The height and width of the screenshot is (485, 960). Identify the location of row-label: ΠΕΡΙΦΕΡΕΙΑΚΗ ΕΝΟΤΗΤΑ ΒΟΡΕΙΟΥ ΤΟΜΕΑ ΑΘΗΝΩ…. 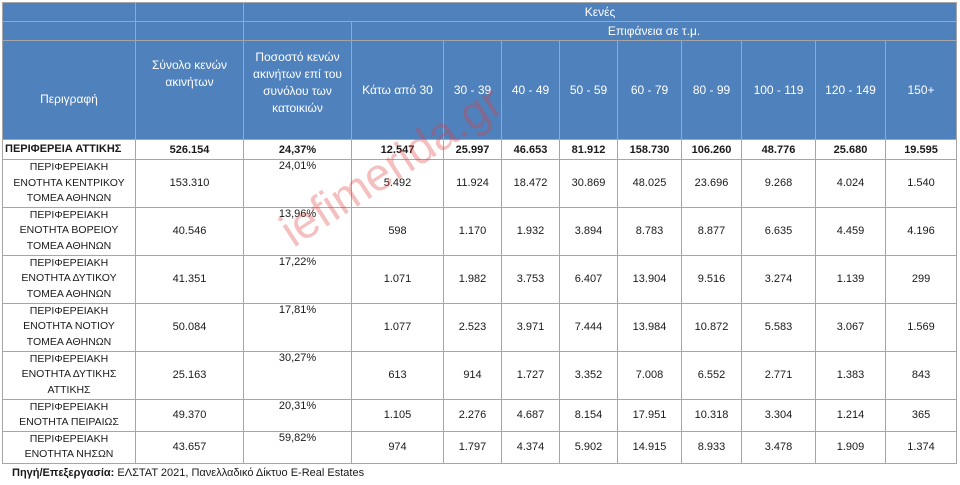
(69, 231).